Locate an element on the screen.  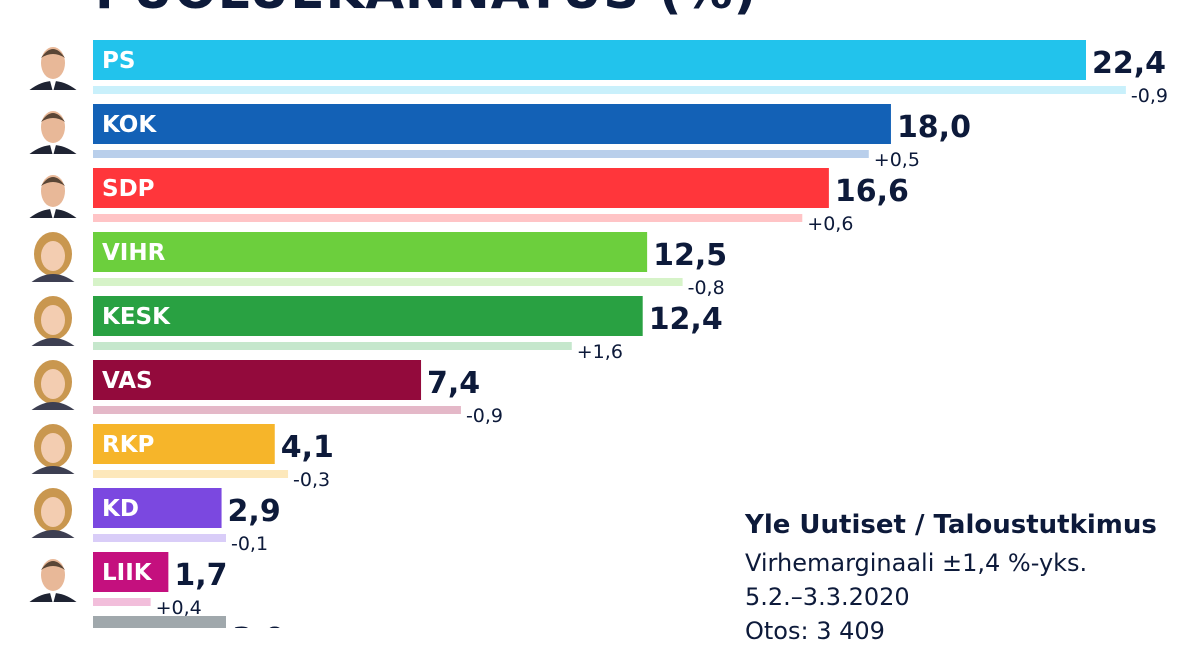
bar-kd is located at coordinates (157, 508).